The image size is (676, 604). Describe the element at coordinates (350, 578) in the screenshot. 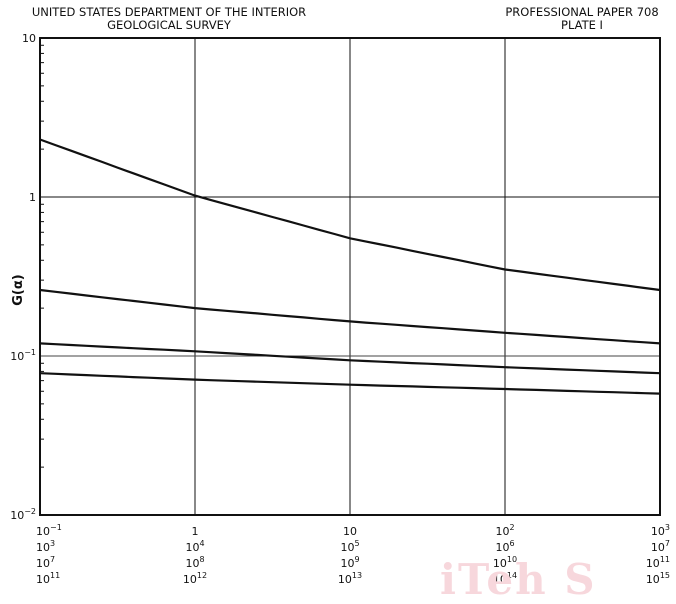

I see `x-tick-label: 10¹³` at that location.